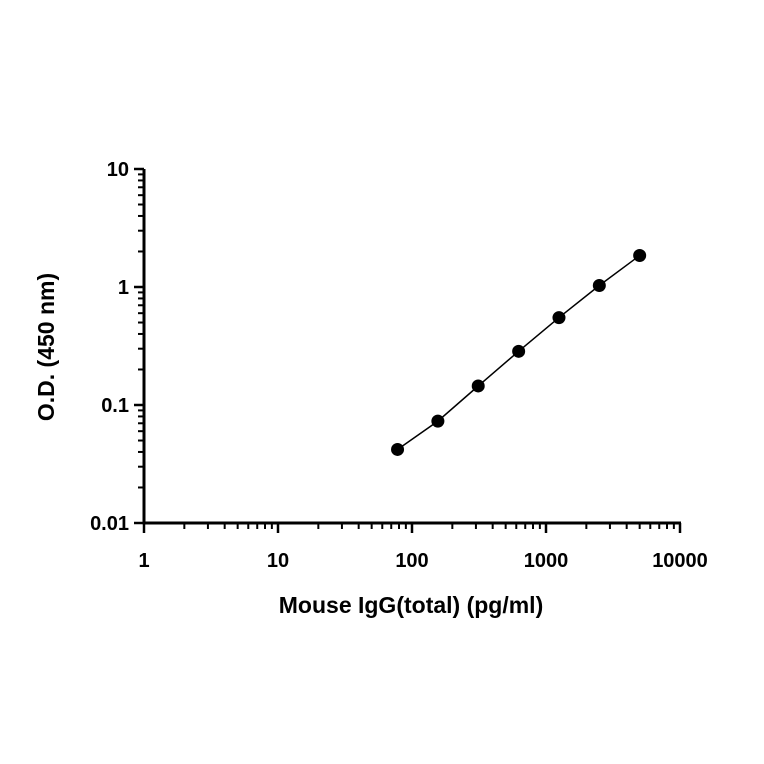 This screenshot has width=764, height=764. What do you see at coordinates (411, 561) in the screenshot?
I see `x-tick-label: 100` at bounding box center [411, 561].